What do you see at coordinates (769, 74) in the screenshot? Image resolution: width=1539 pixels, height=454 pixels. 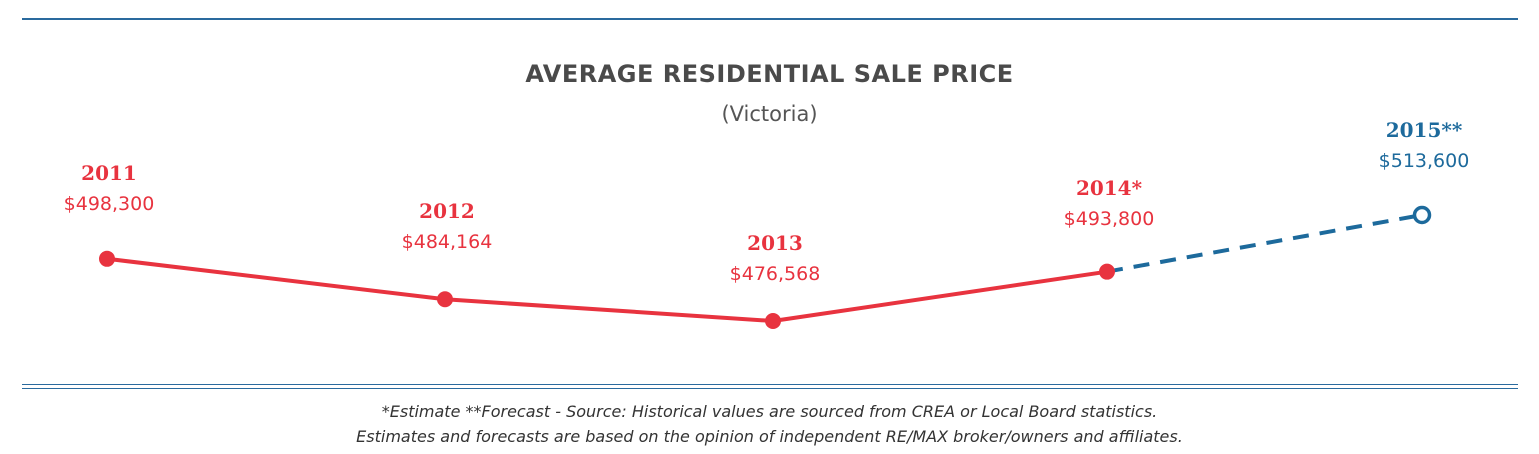 I see `chart-title: AVERAGE RESIDENTIAL SALE PRICE` at bounding box center [769, 74].